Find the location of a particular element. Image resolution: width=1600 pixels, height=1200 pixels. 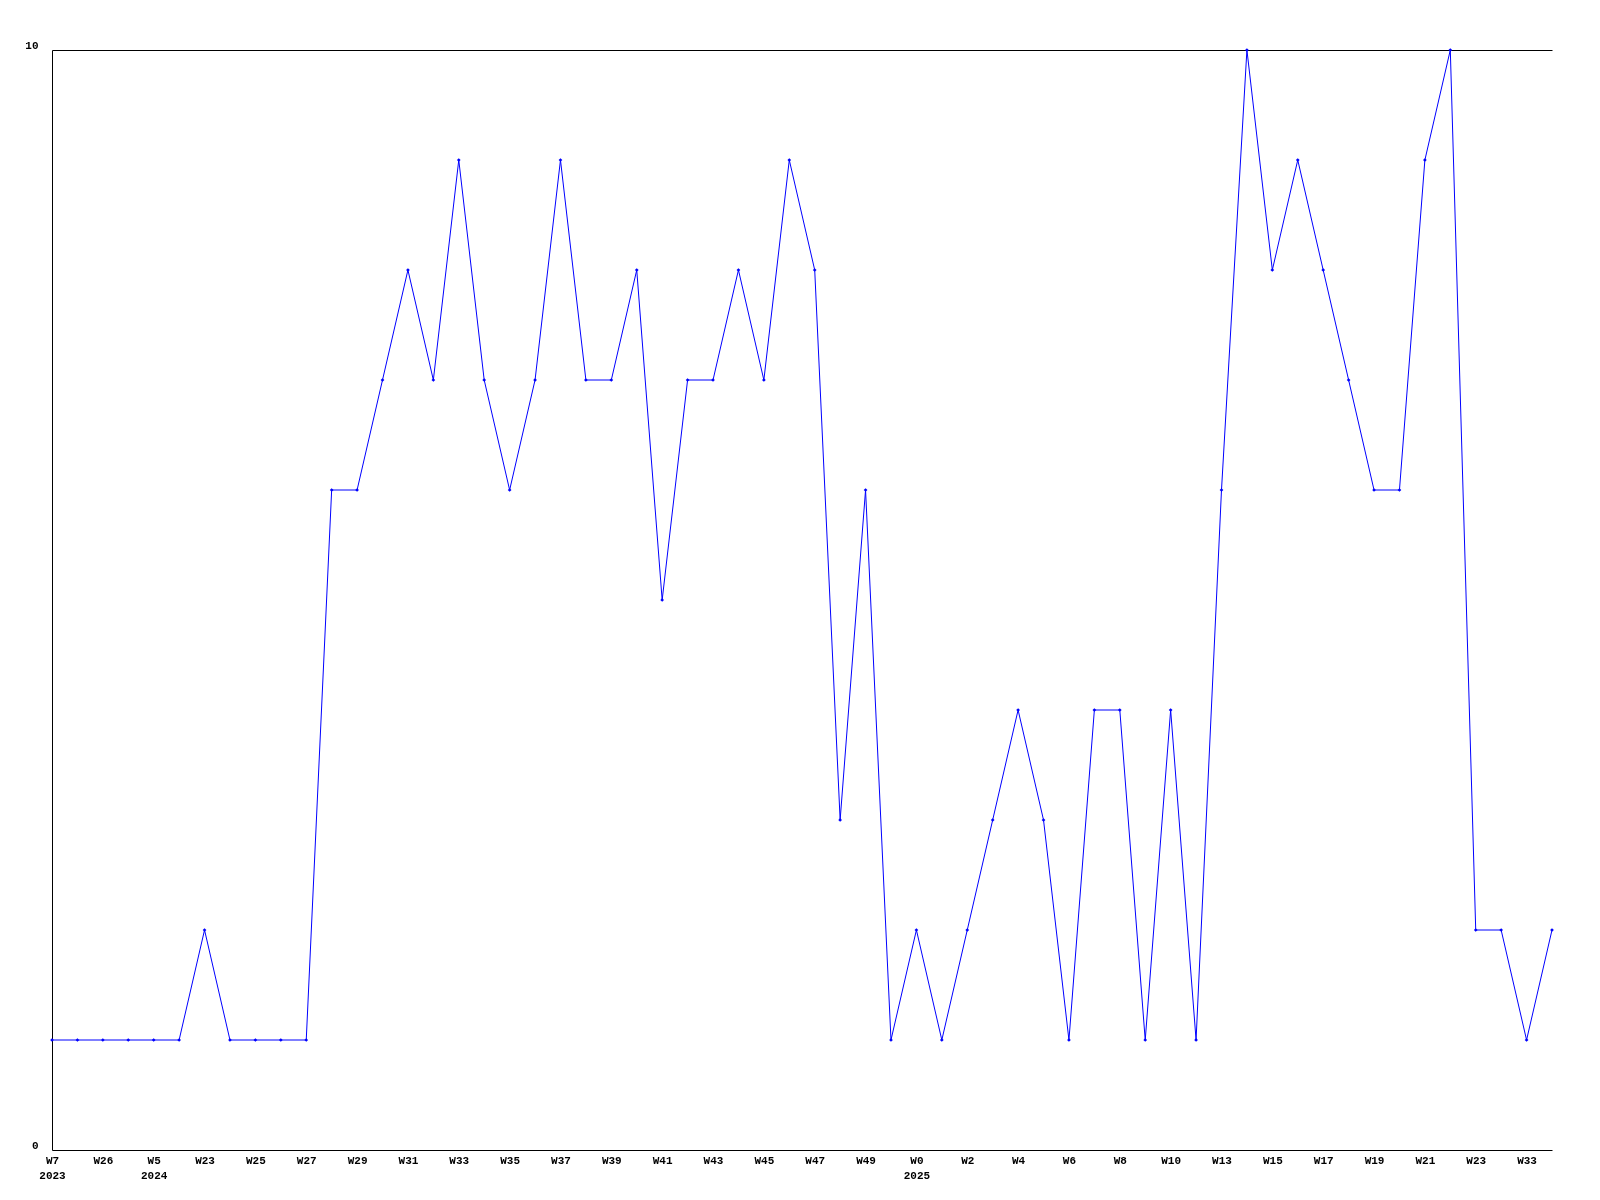

x-tick-label: W6 is located at coordinates (1069, 1160).